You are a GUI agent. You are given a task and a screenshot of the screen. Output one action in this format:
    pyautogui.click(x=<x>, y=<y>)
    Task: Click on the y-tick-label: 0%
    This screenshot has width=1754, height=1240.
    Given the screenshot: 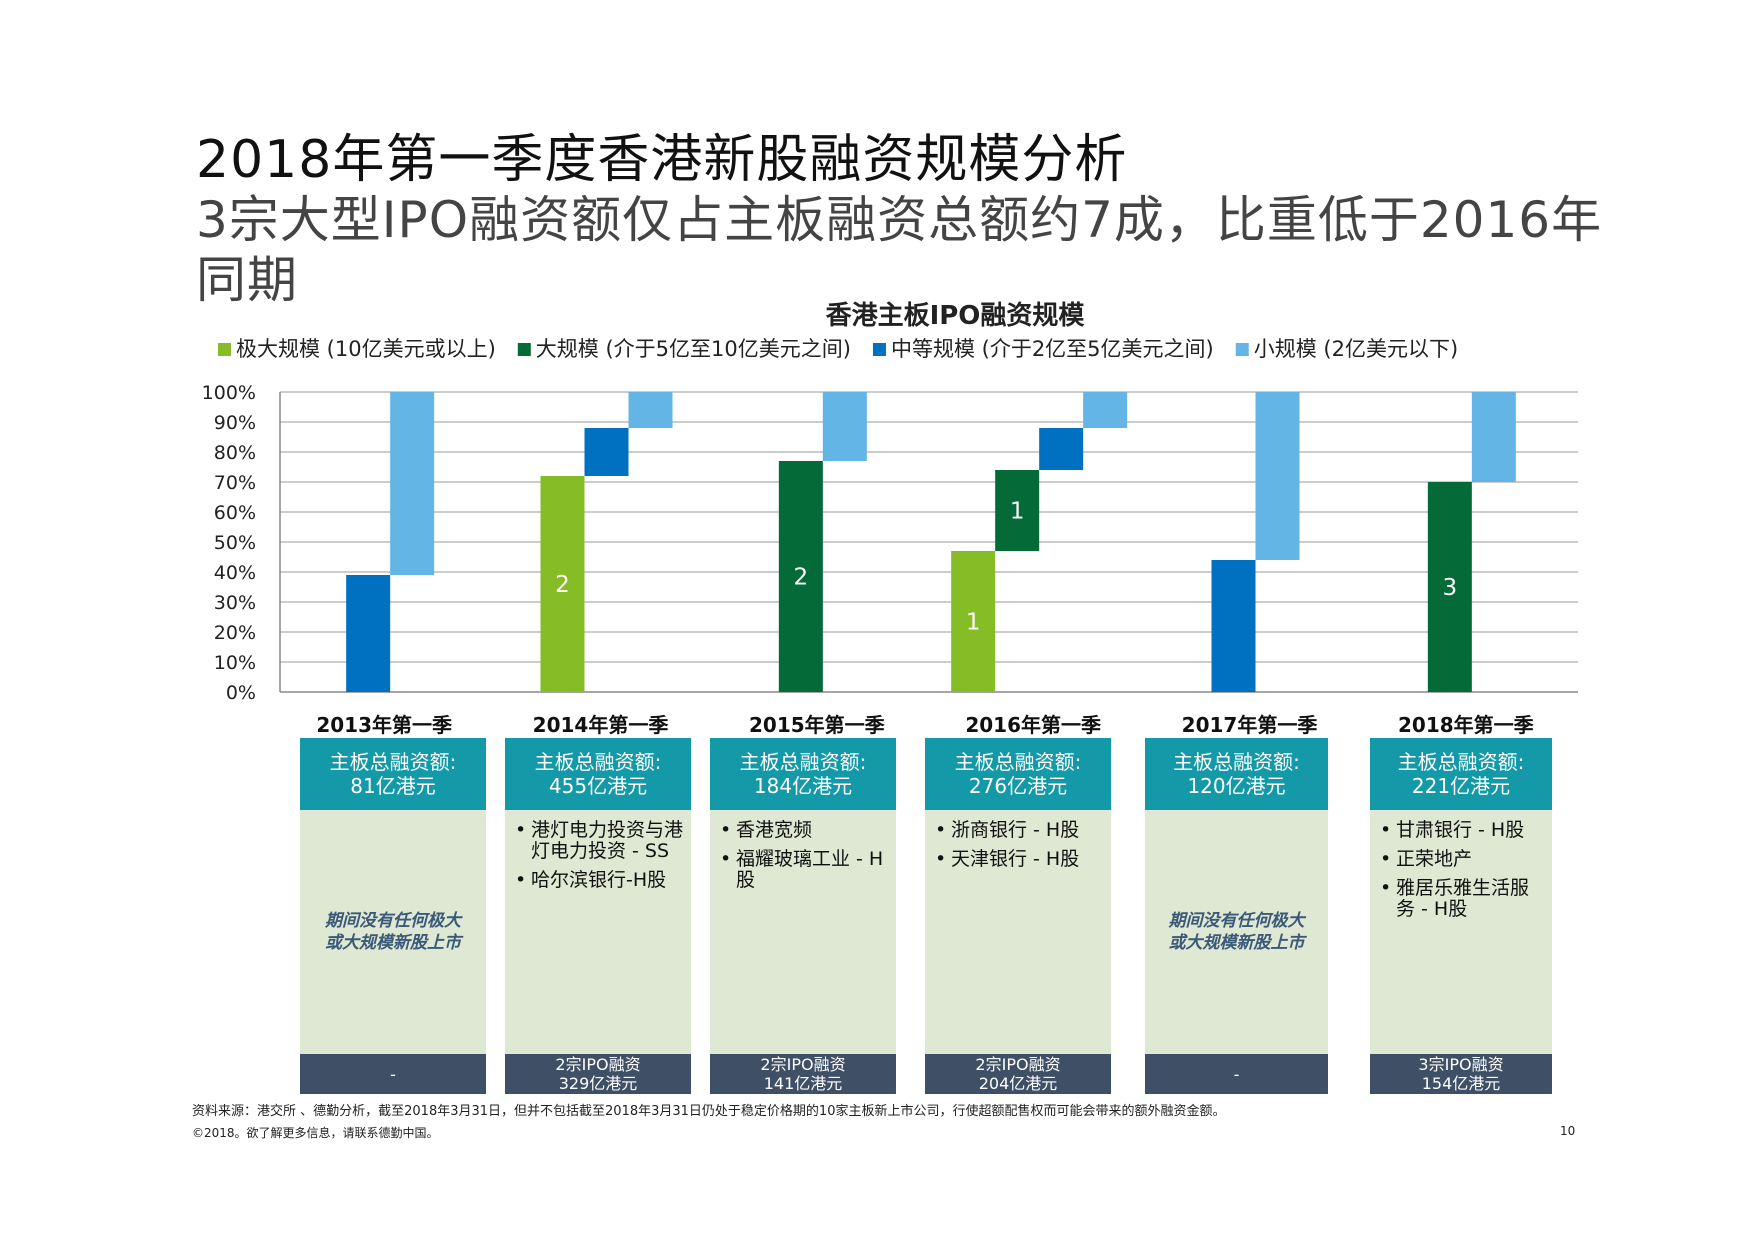 What is the action you would take?
    pyautogui.click(x=241, y=693)
    